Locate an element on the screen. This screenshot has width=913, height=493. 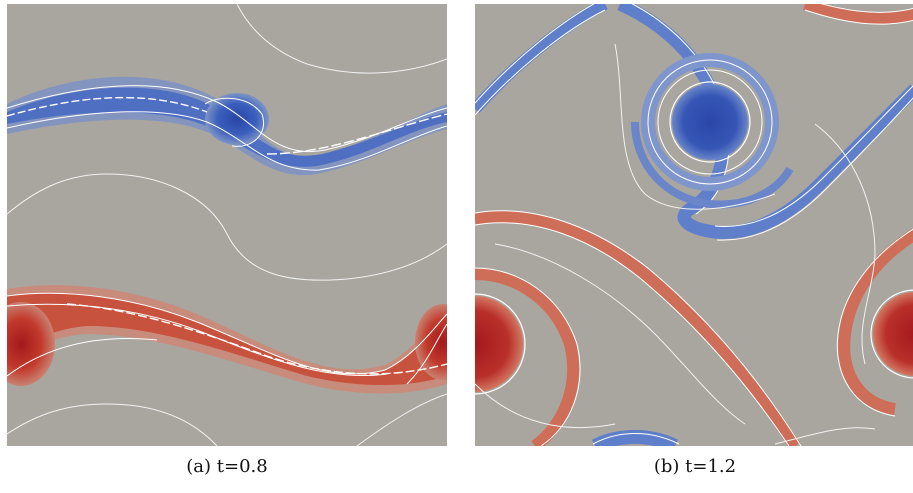
panel-a-negative-vortex-core is located at coordinates (237, 119).